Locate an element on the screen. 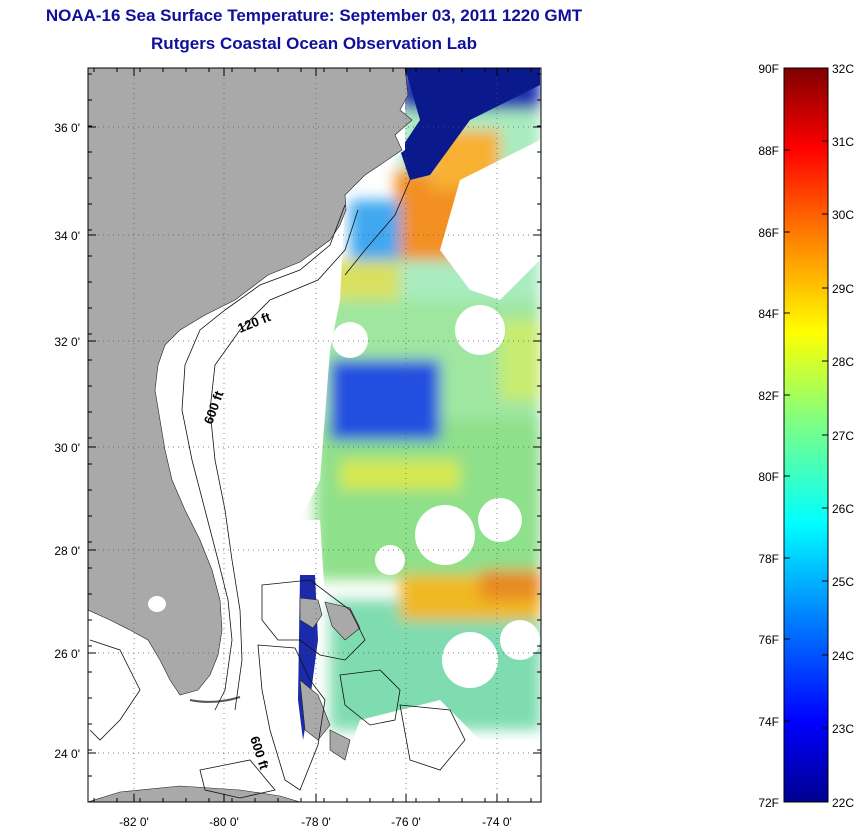  lon-label-82: -82 0' is located at coordinates (134, 822).